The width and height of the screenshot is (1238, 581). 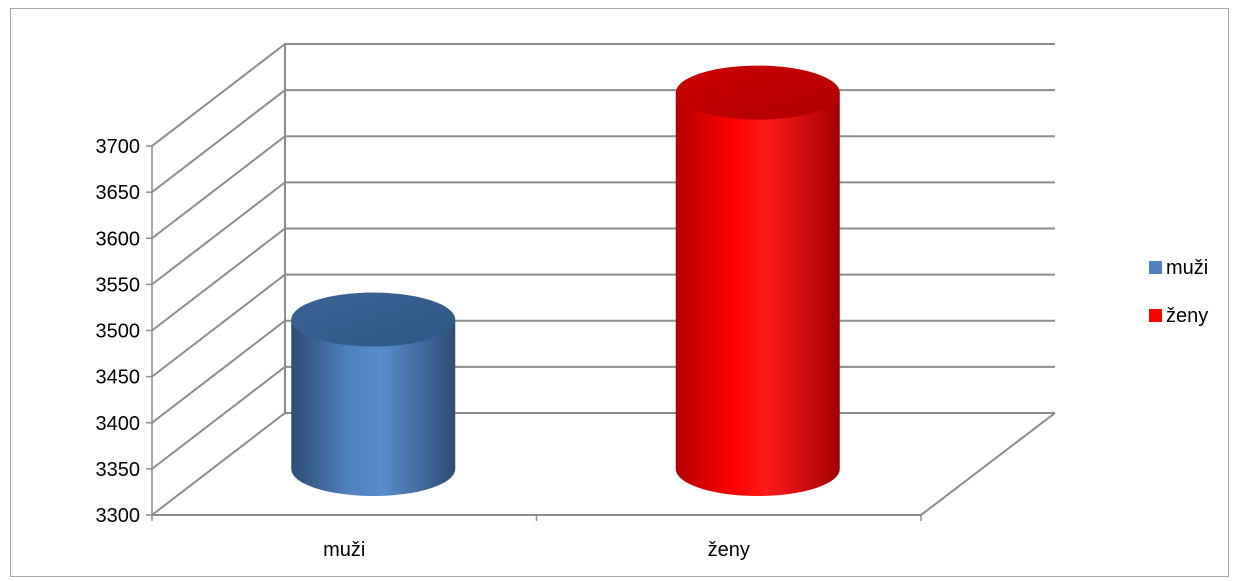 I want to click on y-tick-label: 3700, so click(x=118, y=147).